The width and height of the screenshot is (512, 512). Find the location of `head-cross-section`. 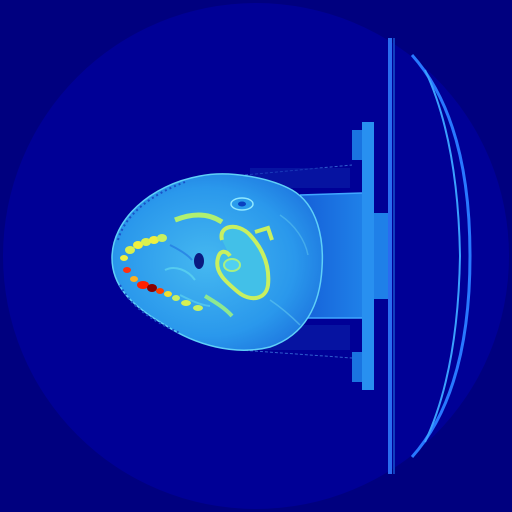

head-cross-section is located at coordinates (217, 262).